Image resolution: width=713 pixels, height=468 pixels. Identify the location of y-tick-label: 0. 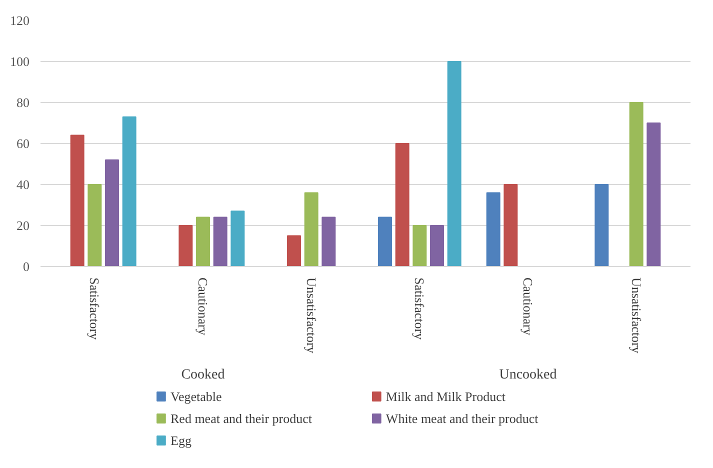
(26, 266).